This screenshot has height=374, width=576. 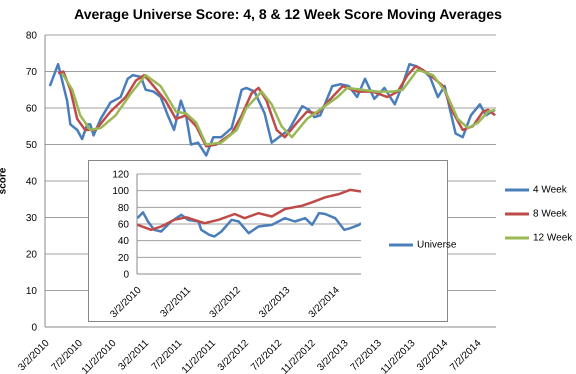 What do you see at coordinates (552, 238) in the screenshot?
I see `legend-label: 12 Week` at bounding box center [552, 238].